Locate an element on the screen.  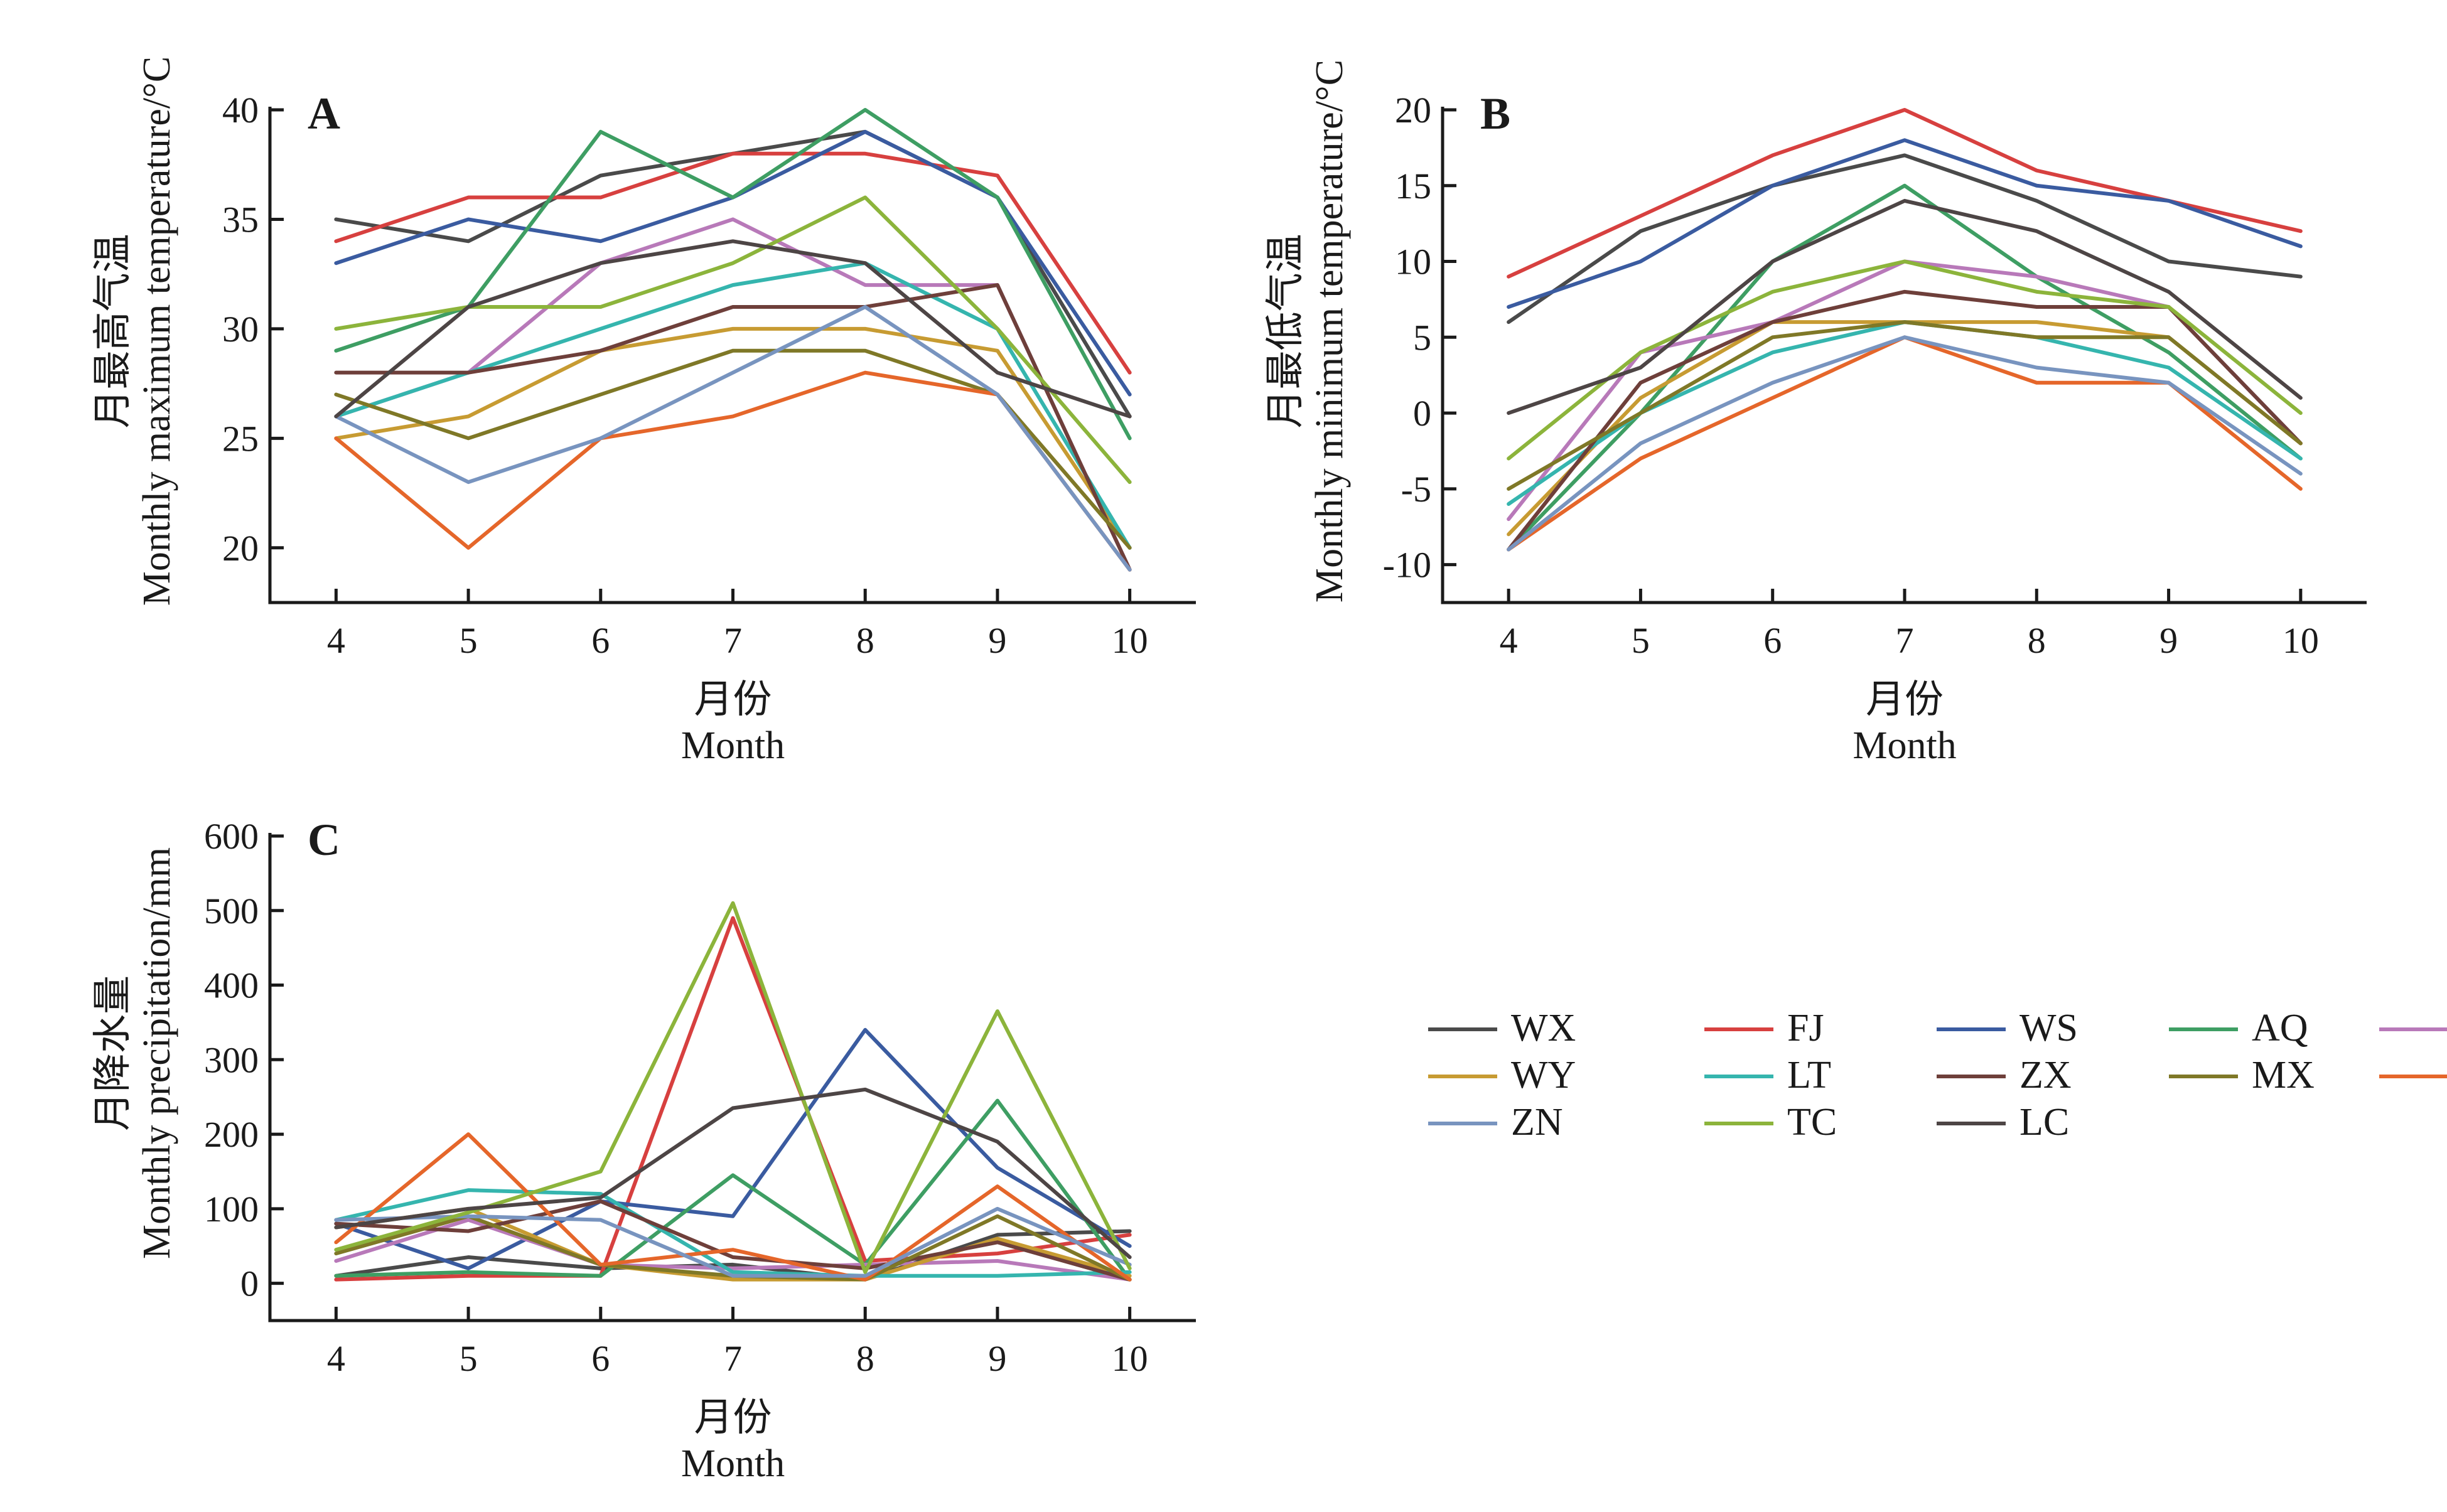
legend: WXFJWSAQLXWYLTZXMXGNLTZNTCLC is located at coordinates (1937, 1075).